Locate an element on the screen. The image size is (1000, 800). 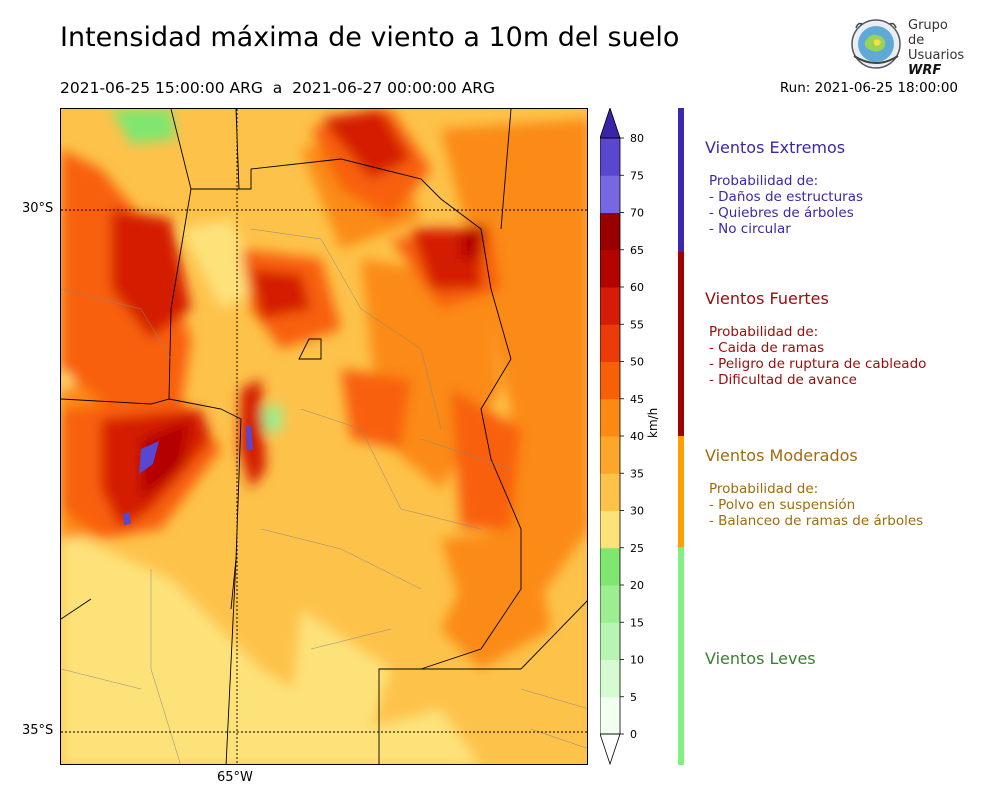
colorbar-max-extension is located at coordinates (610, 122).